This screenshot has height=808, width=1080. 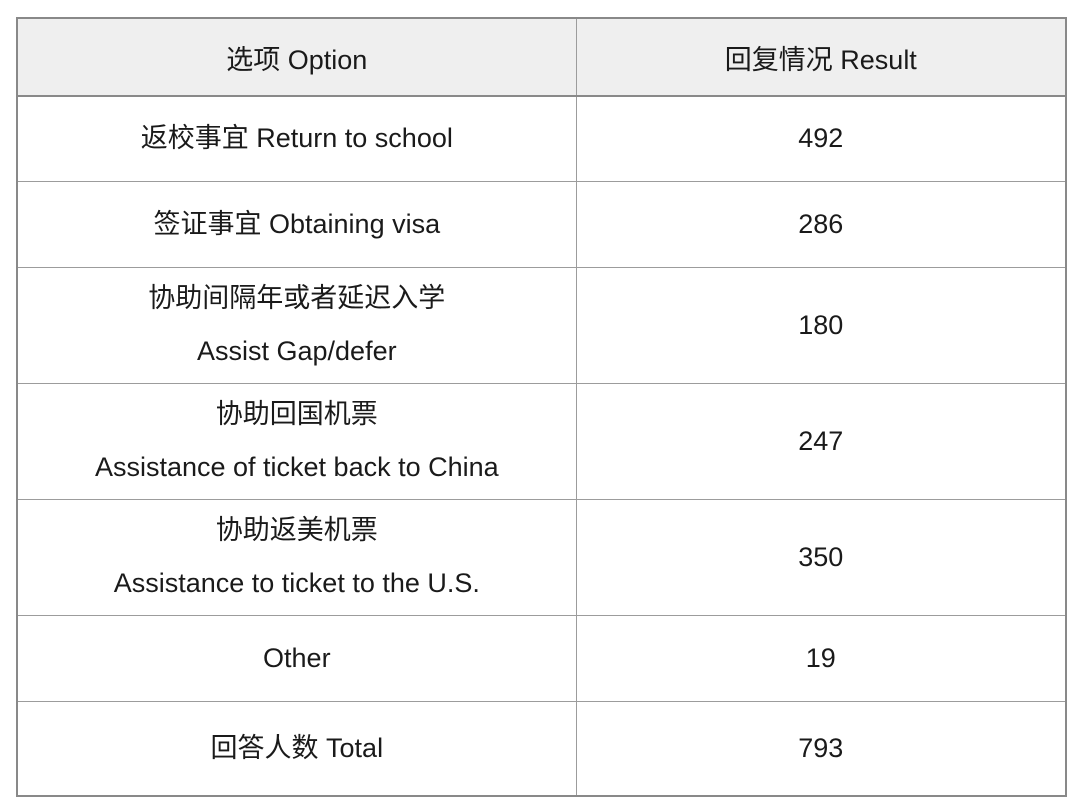 I want to click on option-label: 回答人数 Total, so click(x=297, y=747).